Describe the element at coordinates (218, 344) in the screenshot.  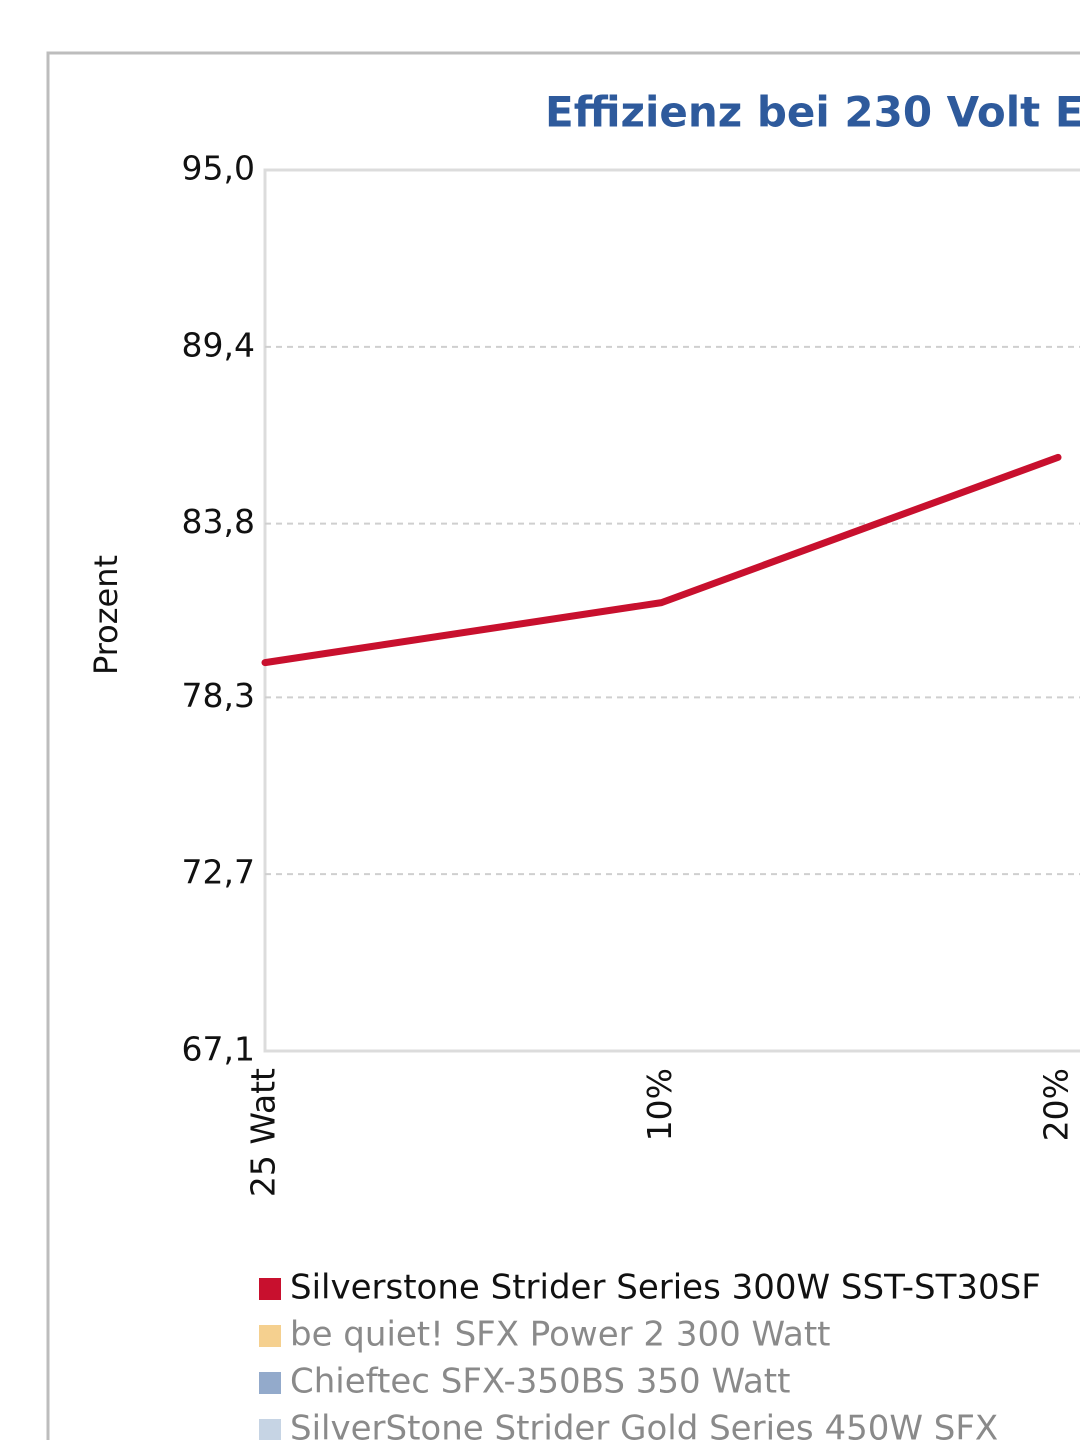
I see `y-tick-label: 89,4` at that location.